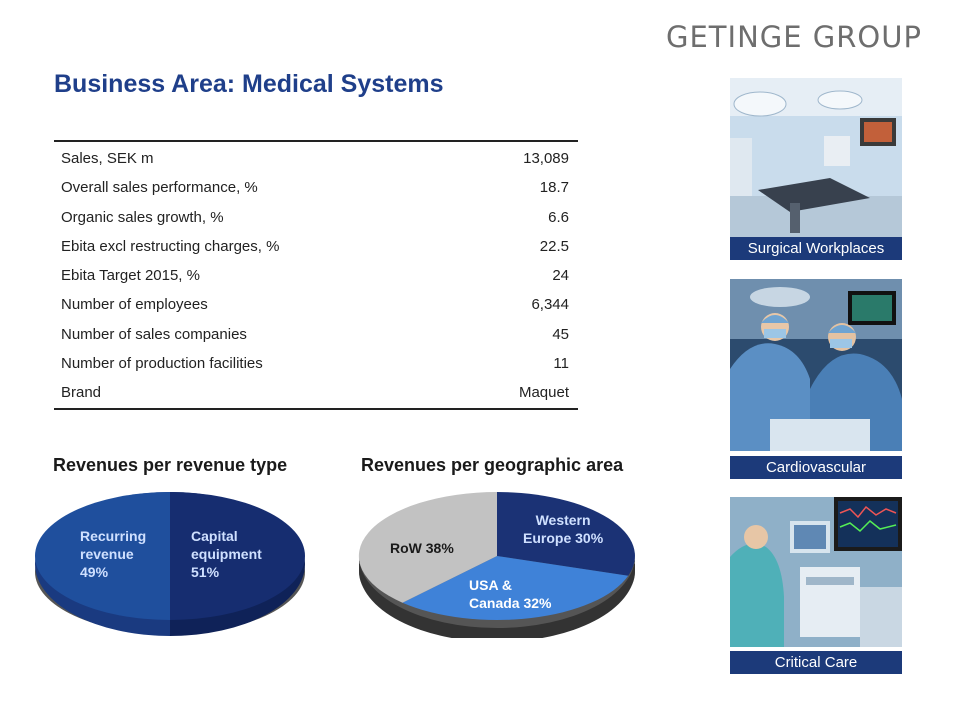 This screenshot has width=960, height=720. Describe the element at coordinates (316, 158) in the screenshot. I see `table-row: Sales, SEK m 13,089` at that location.